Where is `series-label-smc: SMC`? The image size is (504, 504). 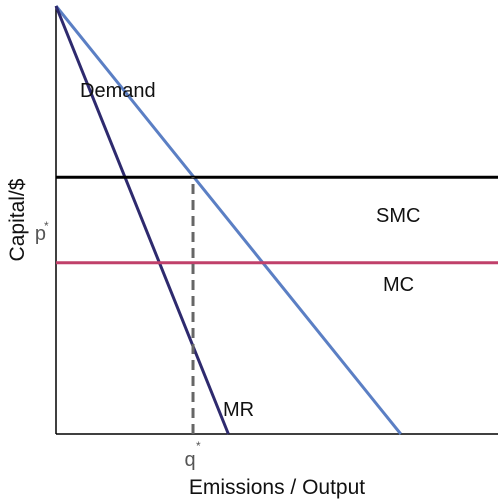
series-label-smc: SMC is located at coordinates (398, 216).